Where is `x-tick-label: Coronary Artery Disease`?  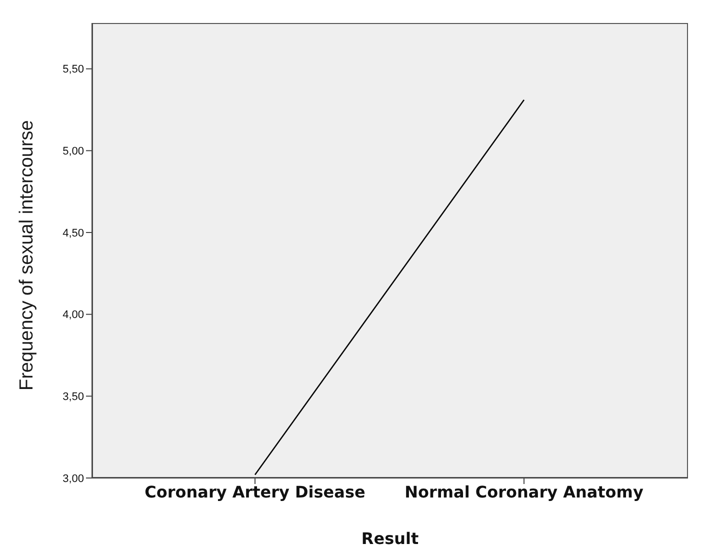 x-tick-label: Coronary Artery Disease is located at coordinates (255, 492).